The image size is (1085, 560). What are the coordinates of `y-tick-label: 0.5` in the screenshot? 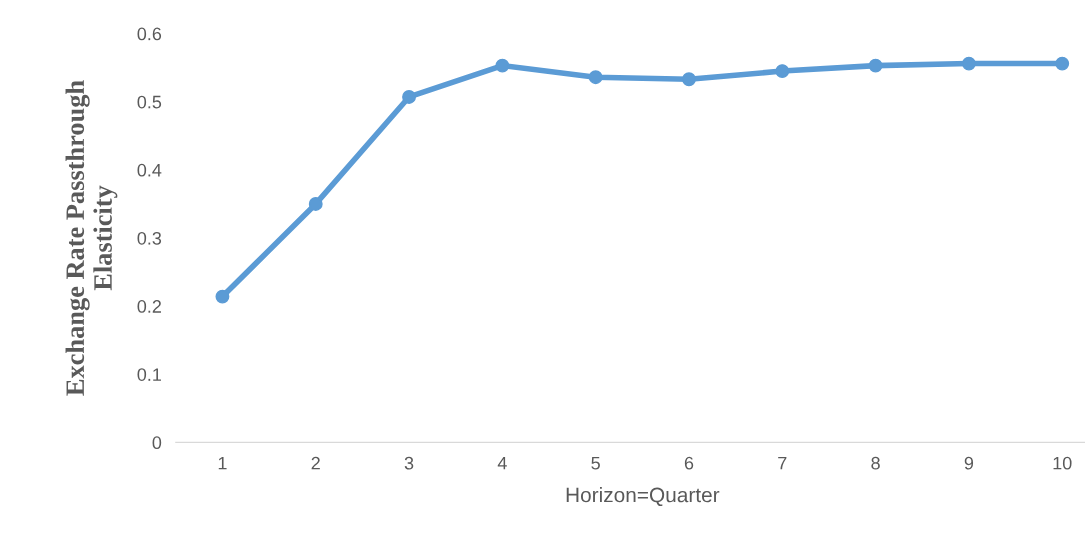 It's located at (149, 102).